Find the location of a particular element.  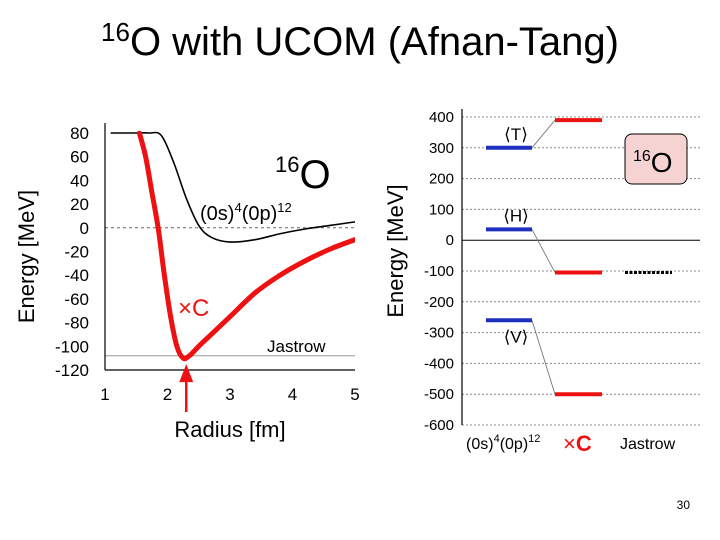

x-tick-label: 1 is located at coordinates (104, 394).